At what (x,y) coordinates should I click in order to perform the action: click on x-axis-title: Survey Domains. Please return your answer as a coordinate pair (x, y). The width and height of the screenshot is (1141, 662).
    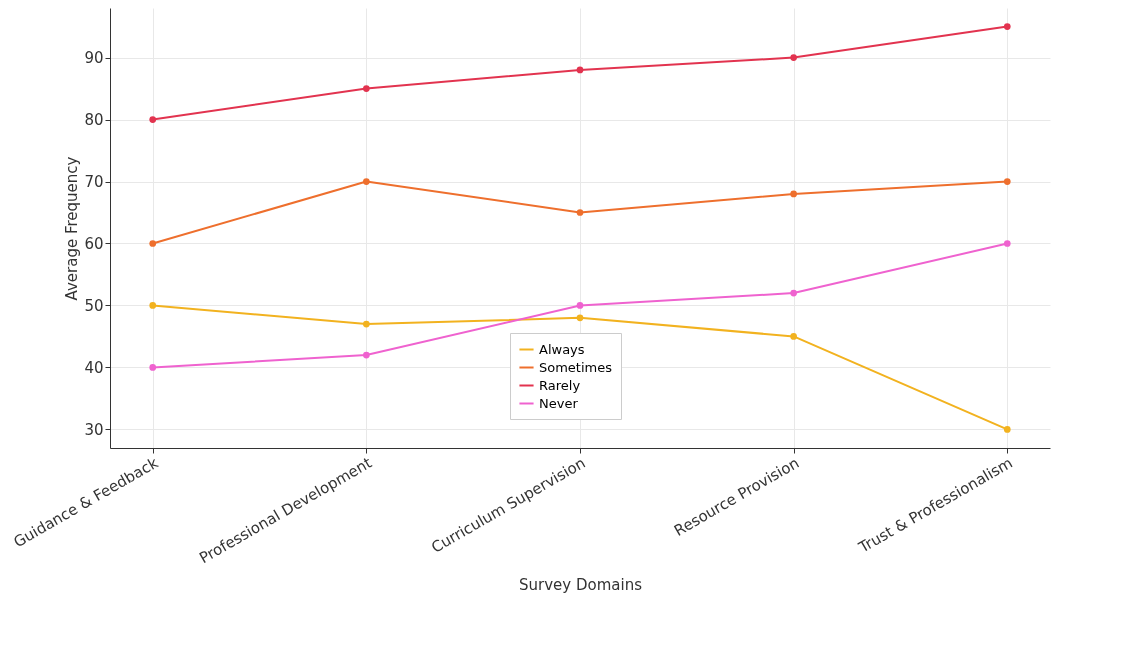
    Looking at the image, I should click on (581, 585).